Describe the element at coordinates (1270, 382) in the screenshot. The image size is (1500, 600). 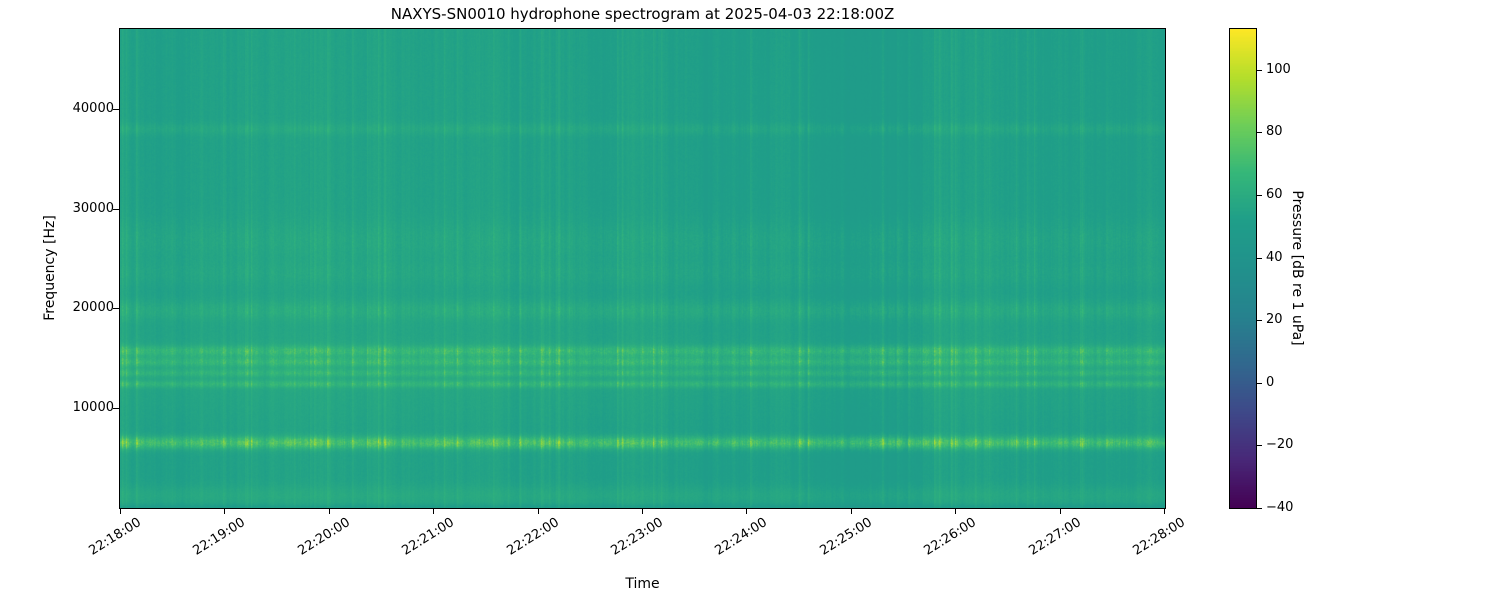
I see `colorbar-tick-label: 0` at that location.